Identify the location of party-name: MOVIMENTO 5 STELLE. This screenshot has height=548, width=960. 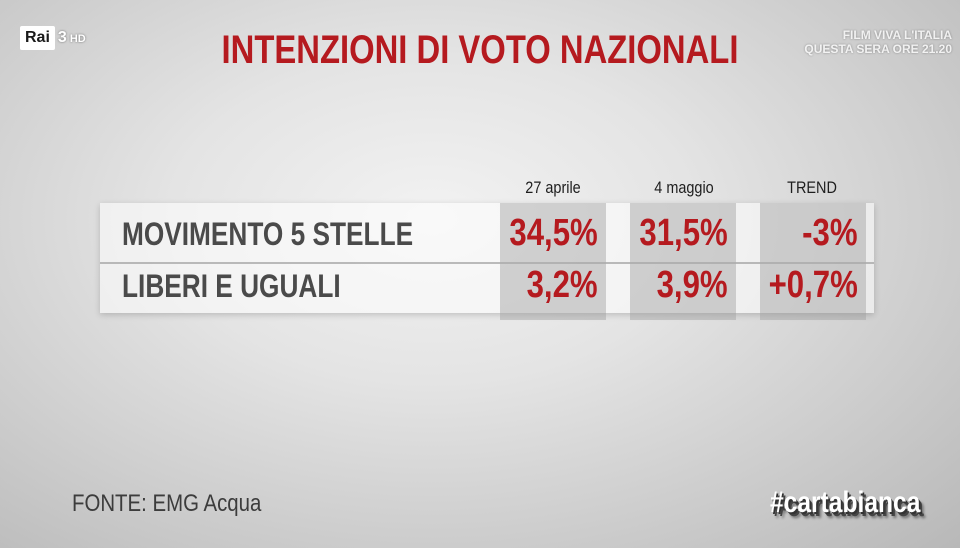
(268, 234).